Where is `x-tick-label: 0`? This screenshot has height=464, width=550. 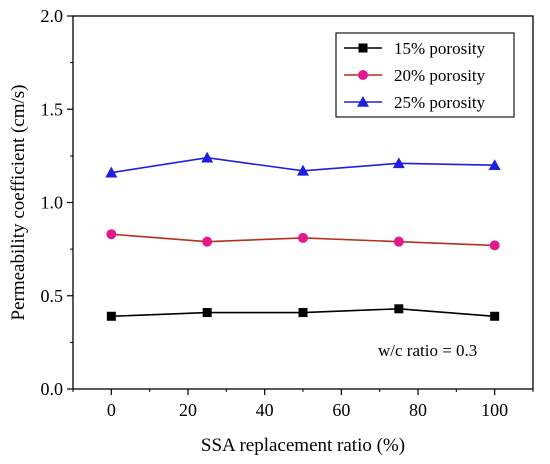
x-tick-label: 0 is located at coordinates (111, 410).